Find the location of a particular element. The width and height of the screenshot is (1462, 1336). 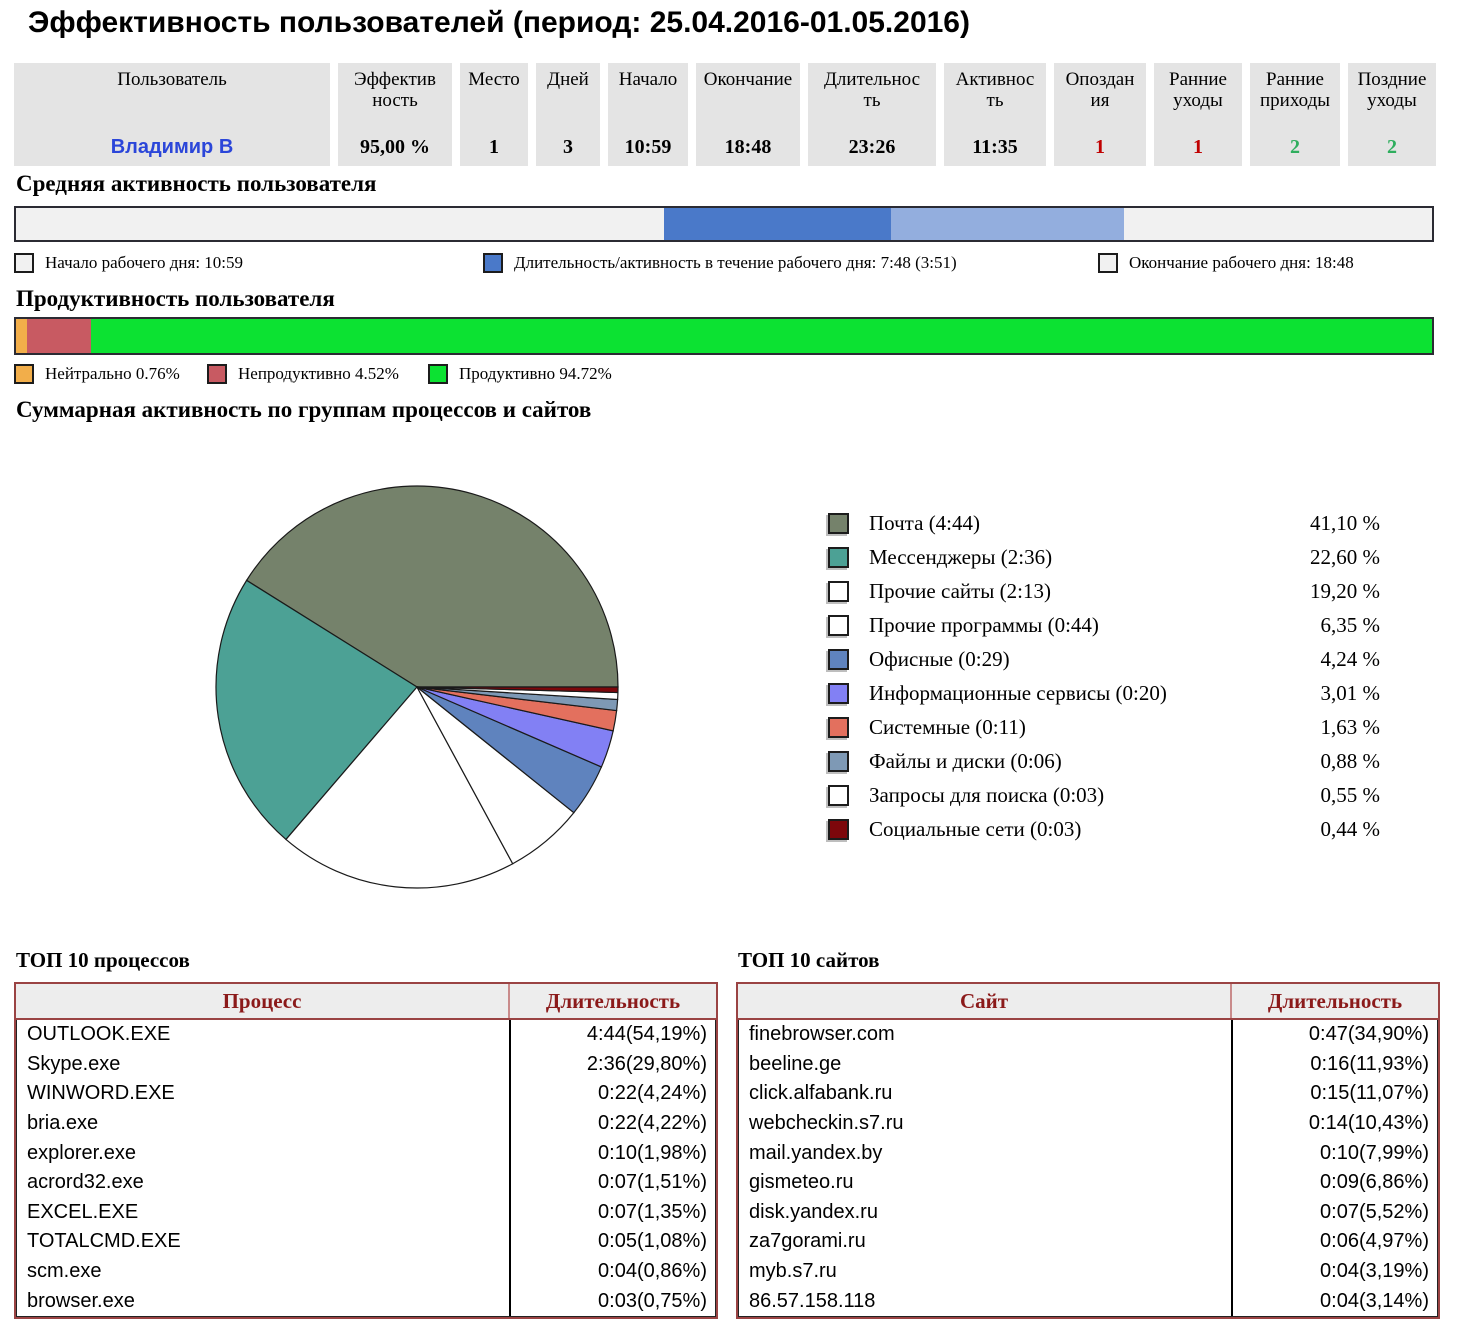

pie-legend-percent: 22,60 % is located at coordinates (1345, 556).